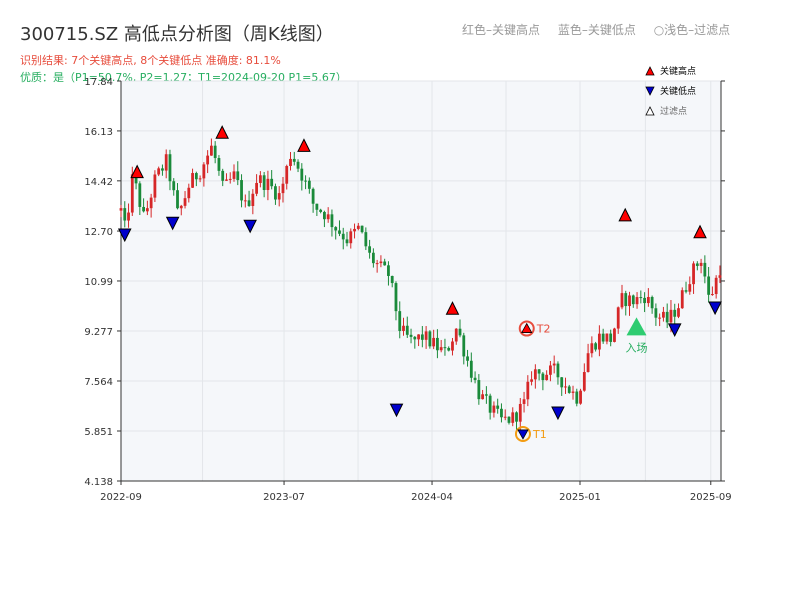  I want to click on x-tick-label: 2024-04, so click(432, 497).